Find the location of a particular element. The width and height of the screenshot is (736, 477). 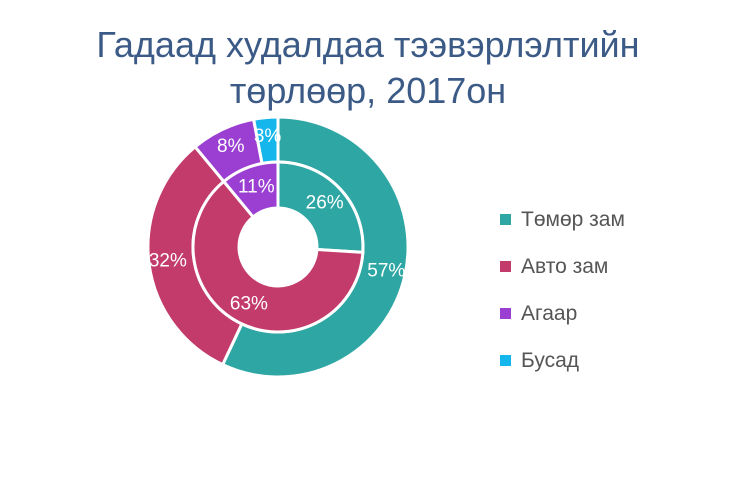

inner-data-label-rail: 26% is located at coordinates (325, 203).